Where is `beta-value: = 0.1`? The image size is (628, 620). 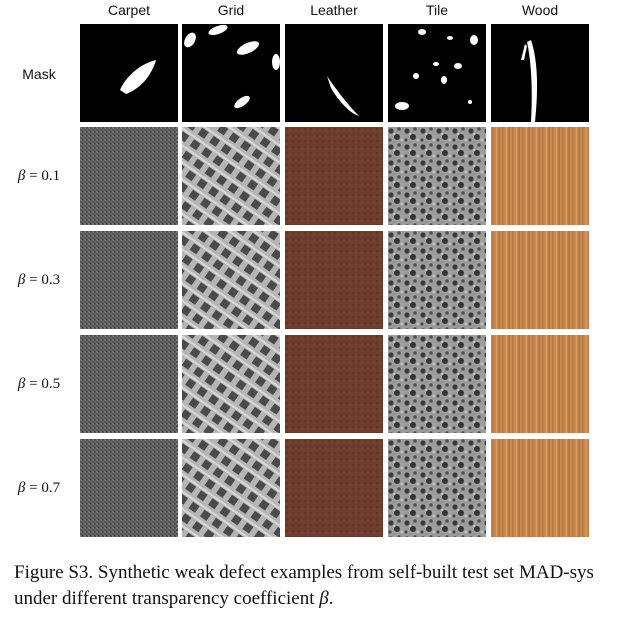
beta-value: = 0.1 is located at coordinates (43, 176).